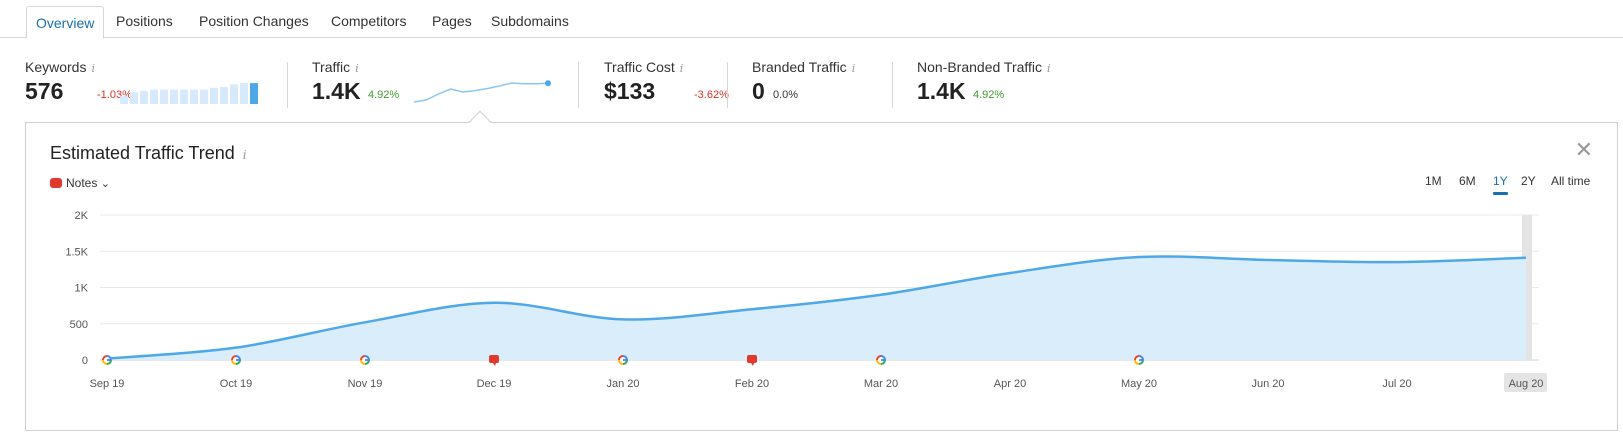  I want to click on hover-column, so click(1527, 287).